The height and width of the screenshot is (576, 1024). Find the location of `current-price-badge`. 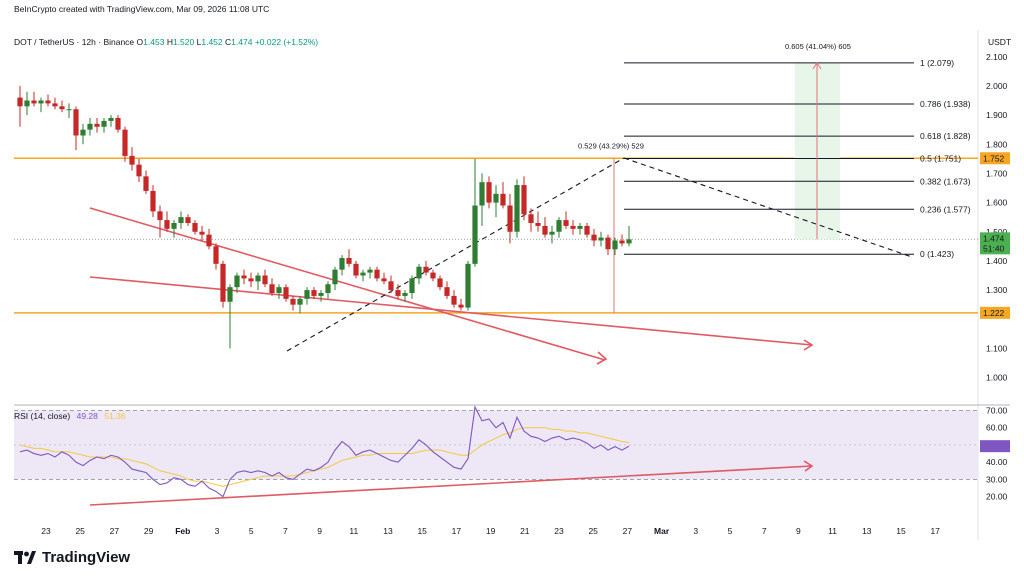

current-price-badge is located at coordinates (995, 243).